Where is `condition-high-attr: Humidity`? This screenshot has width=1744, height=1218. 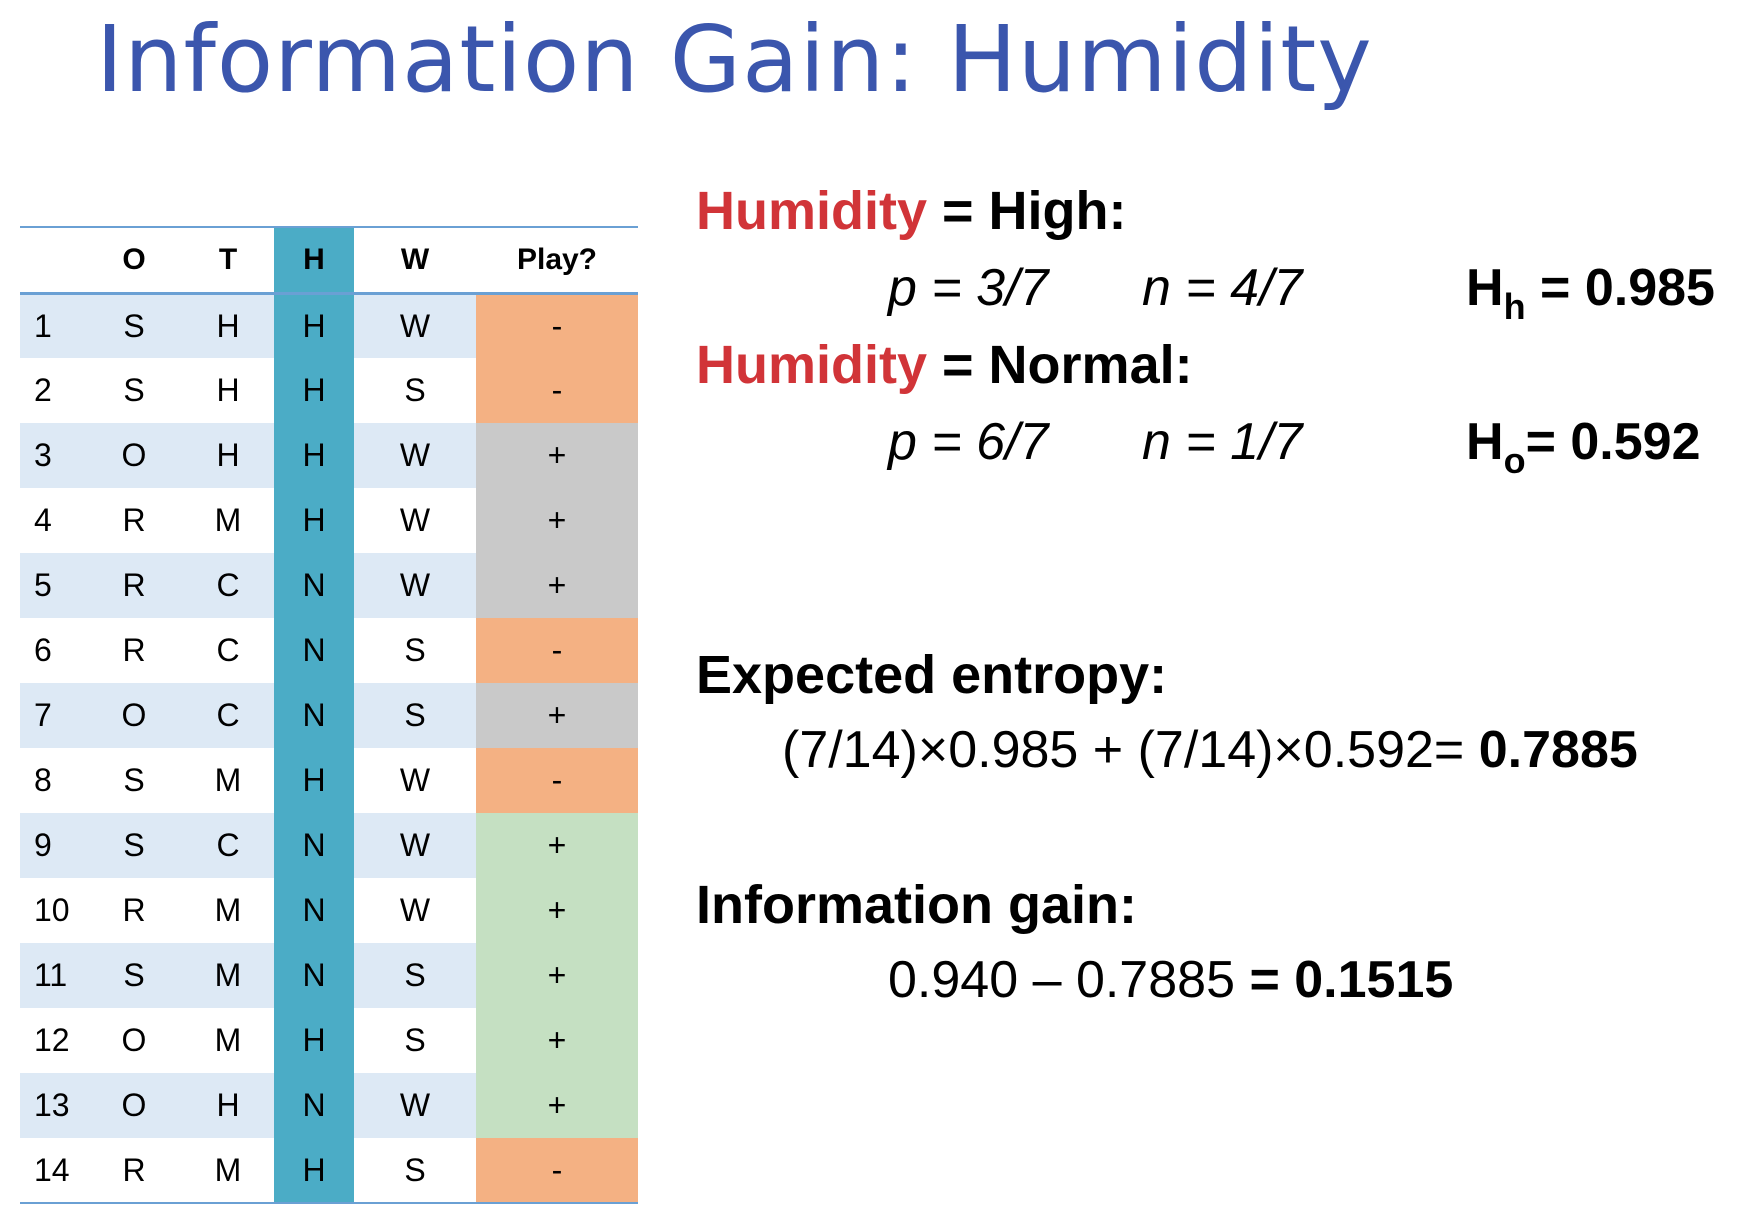
condition-high-attr: Humidity is located at coordinates (812, 211).